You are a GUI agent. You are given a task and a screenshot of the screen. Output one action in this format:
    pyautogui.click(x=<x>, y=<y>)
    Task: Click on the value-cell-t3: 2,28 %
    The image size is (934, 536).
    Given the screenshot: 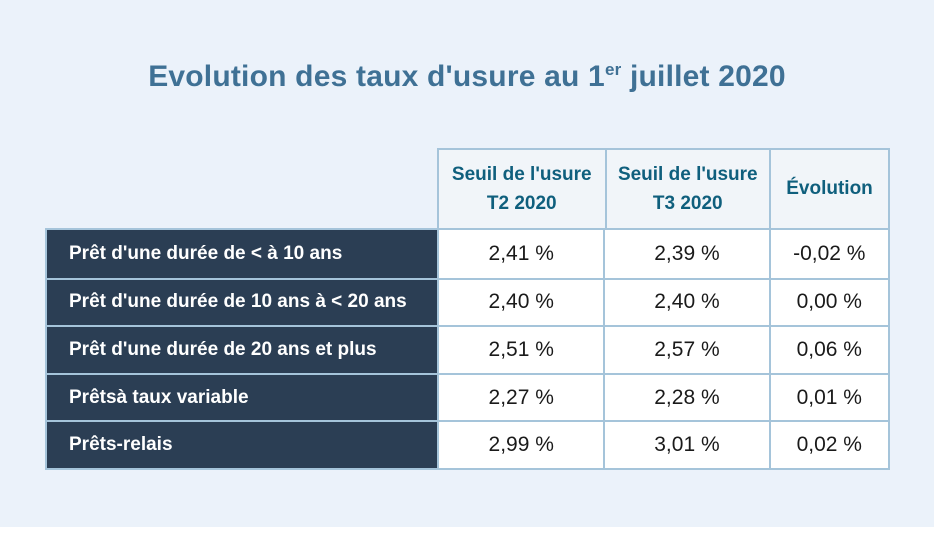 What is the action you would take?
    pyautogui.click(x=686, y=396)
    